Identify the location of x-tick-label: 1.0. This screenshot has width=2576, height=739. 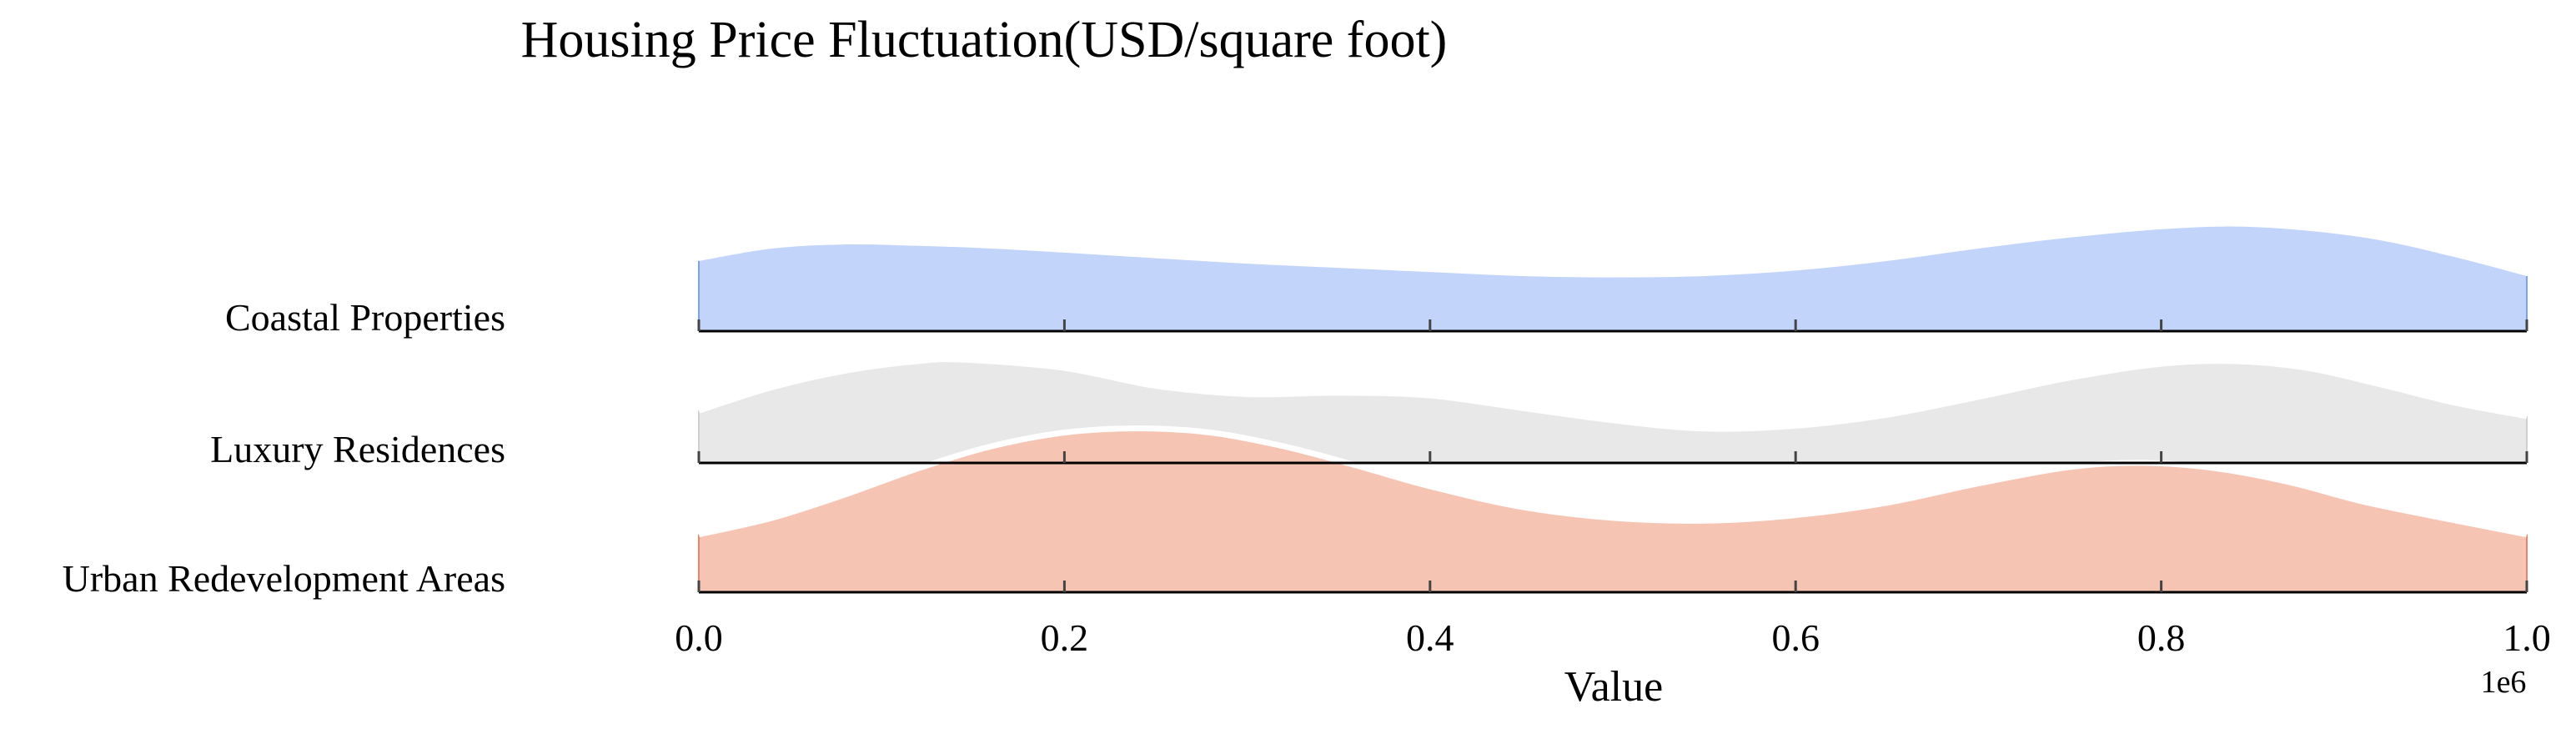
(2527, 637).